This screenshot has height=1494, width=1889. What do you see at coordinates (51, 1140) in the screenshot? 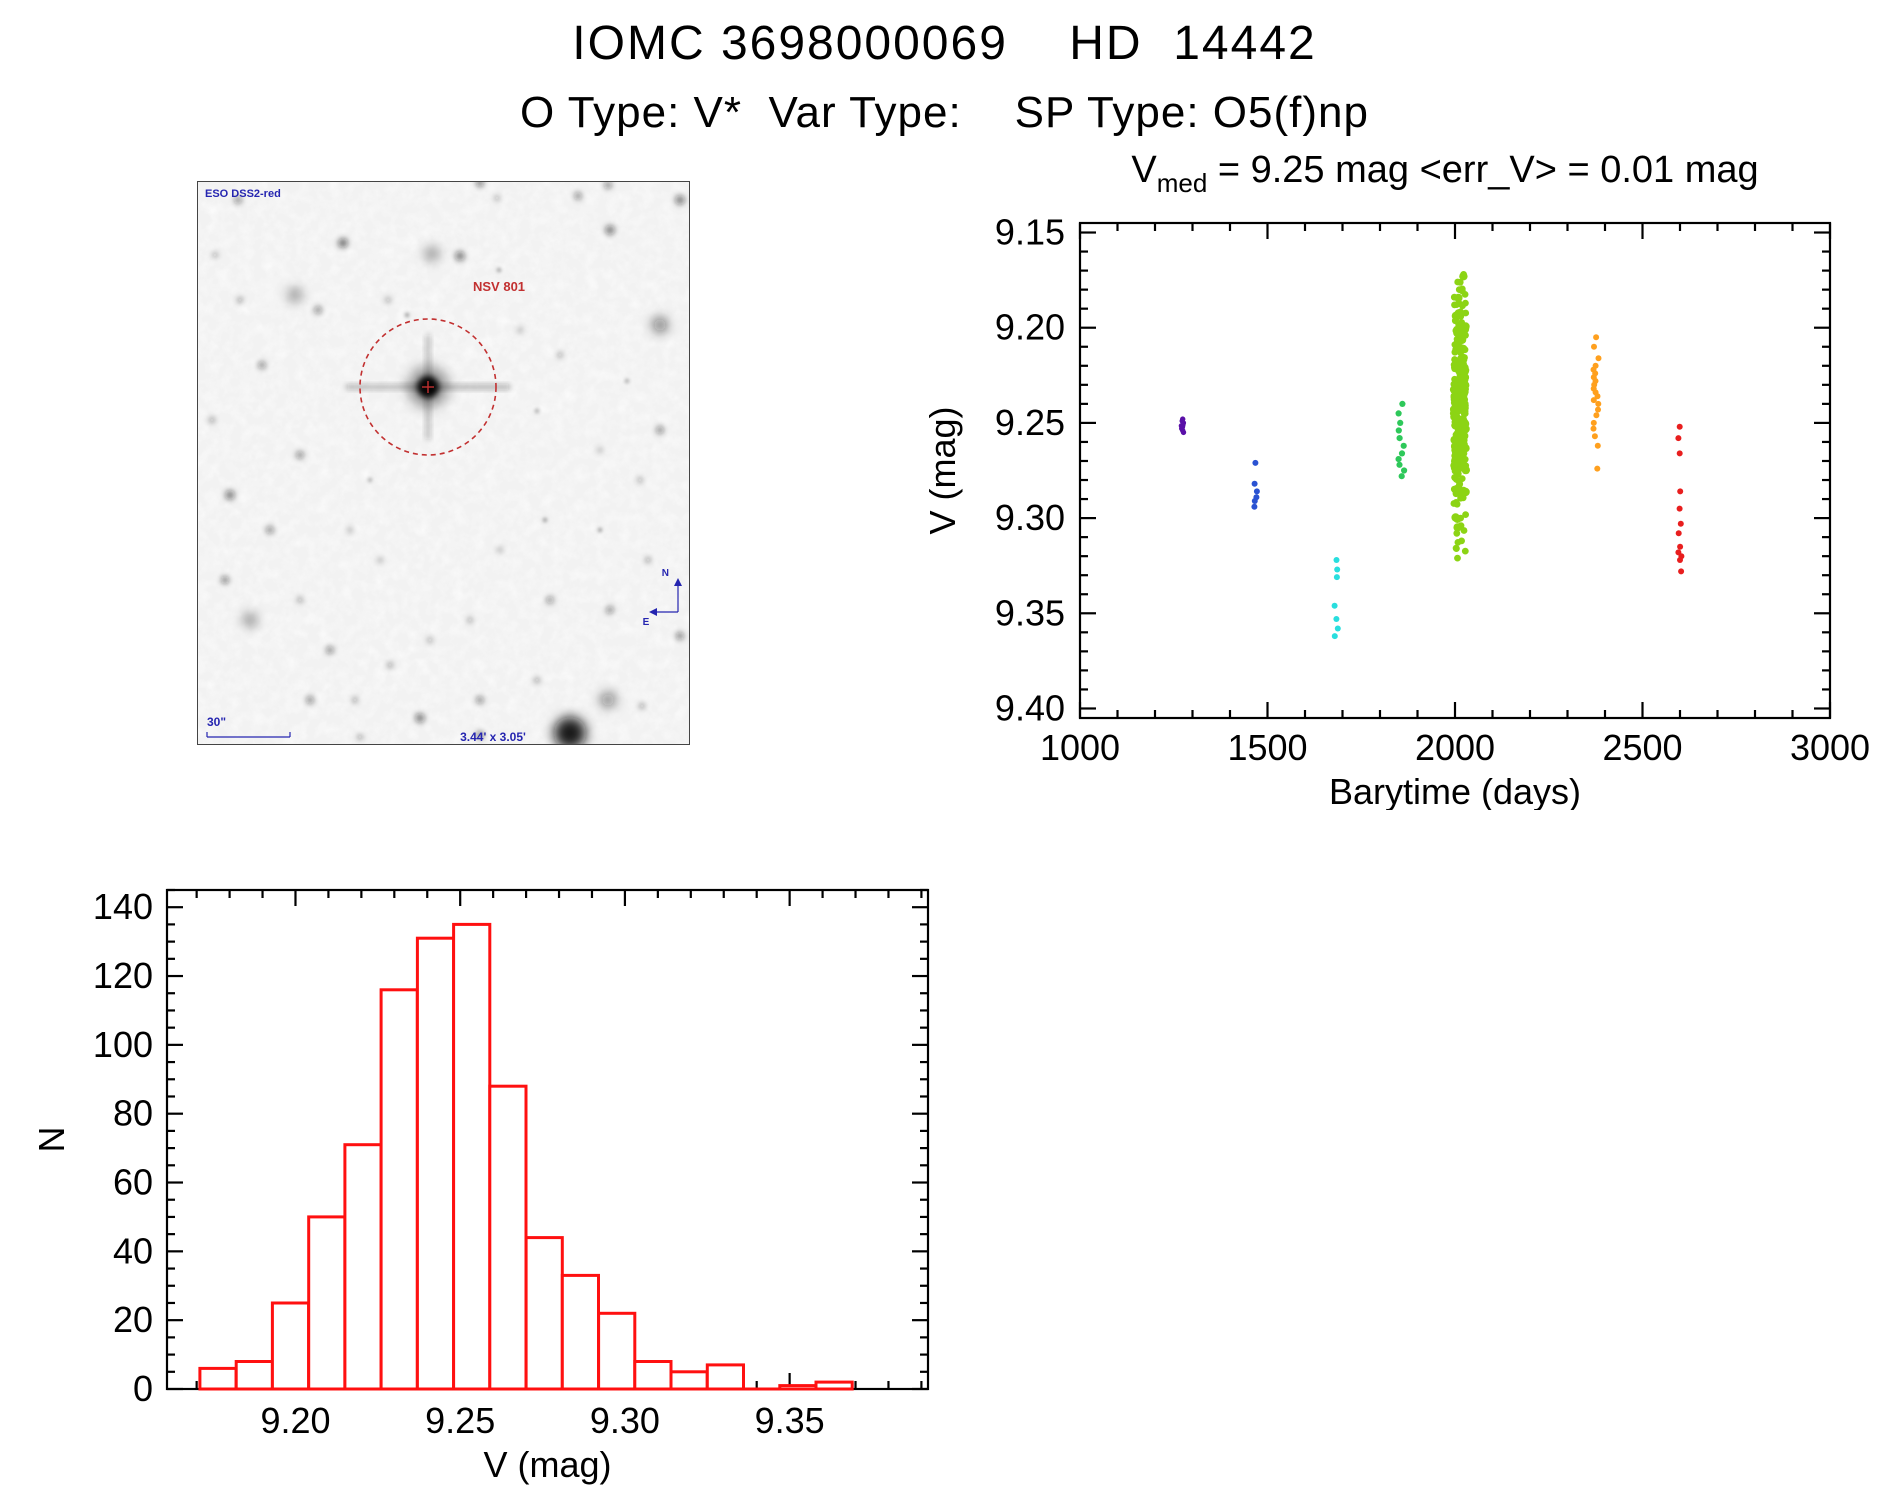
I see `hist-ylabel: N` at bounding box center [51, 1140].